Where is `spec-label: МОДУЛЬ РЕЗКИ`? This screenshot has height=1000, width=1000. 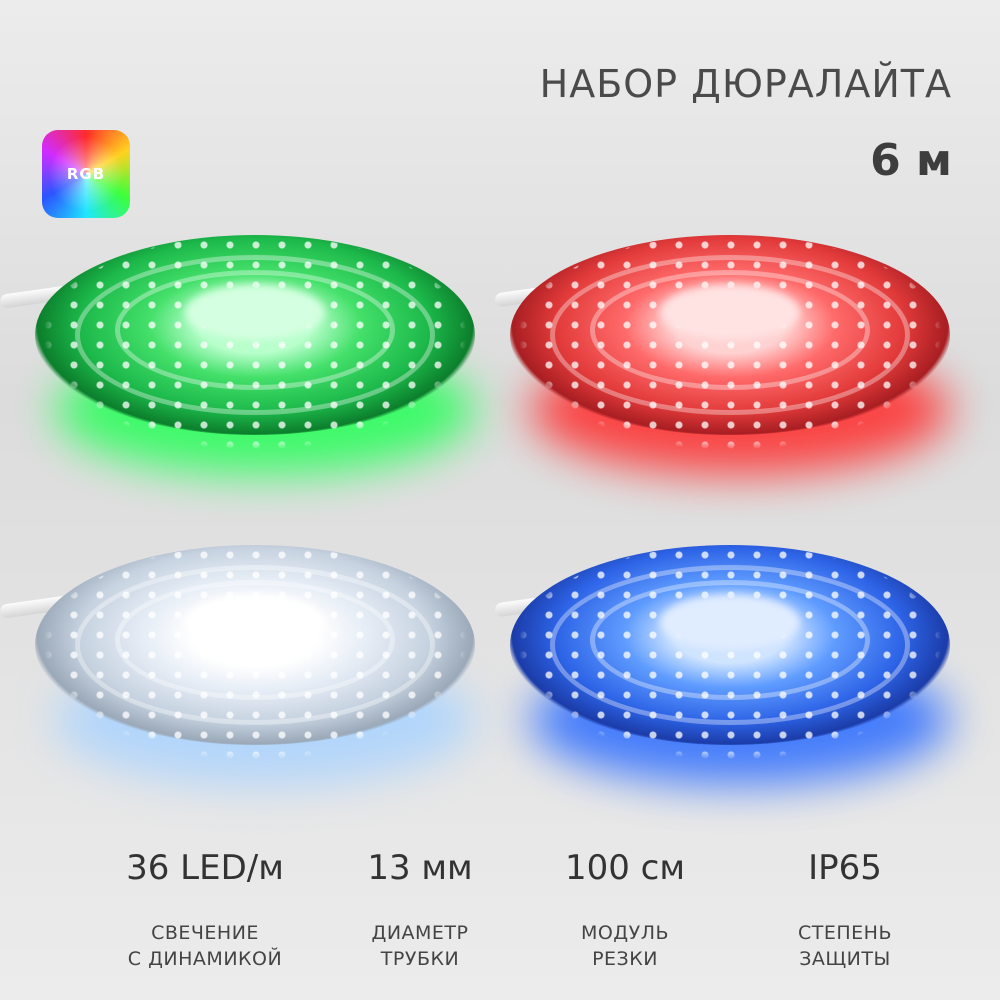 spec-label: МОДУЛЬ РЕЗКИ is located at coordinates (625, 946).